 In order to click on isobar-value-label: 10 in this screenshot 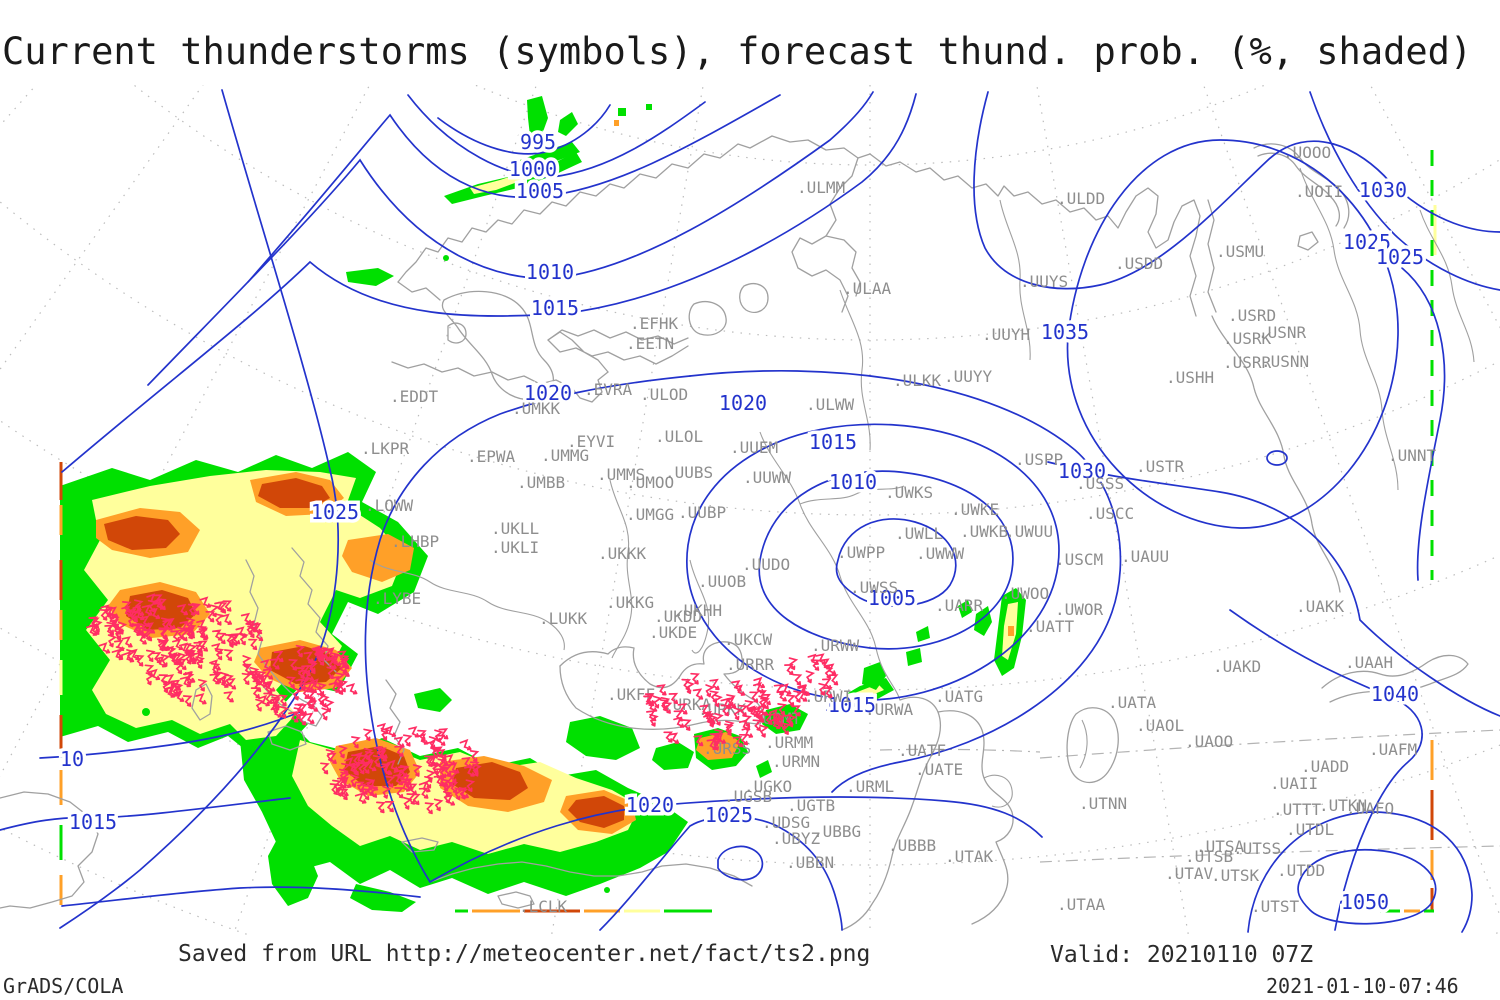, I will do `click(72, 759)`.